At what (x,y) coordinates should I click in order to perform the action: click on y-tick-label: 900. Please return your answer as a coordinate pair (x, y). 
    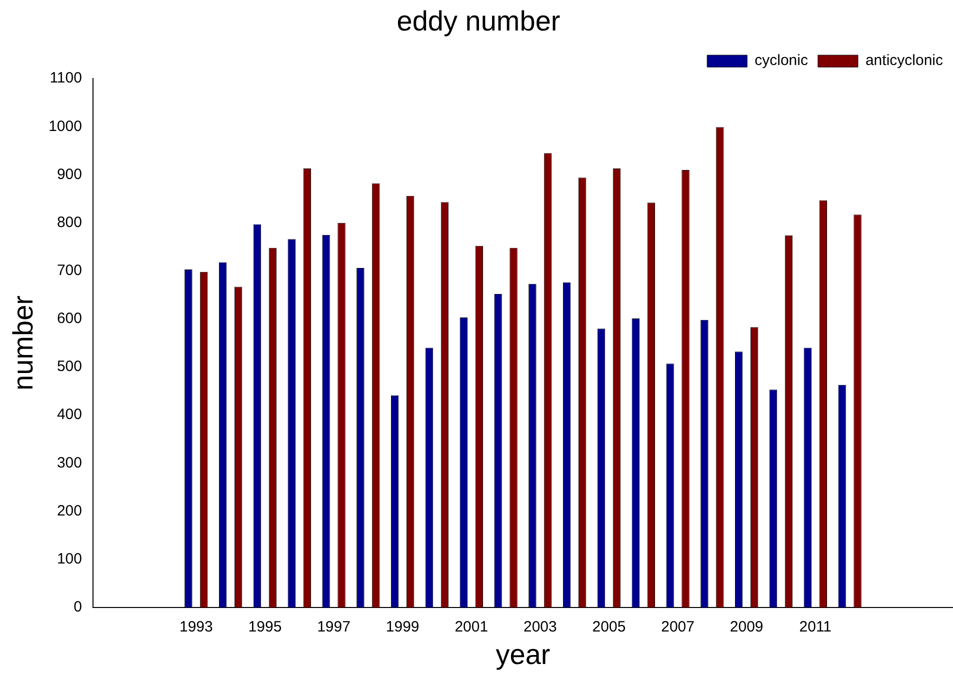
    Looking at the image, I should click on (69, 174).